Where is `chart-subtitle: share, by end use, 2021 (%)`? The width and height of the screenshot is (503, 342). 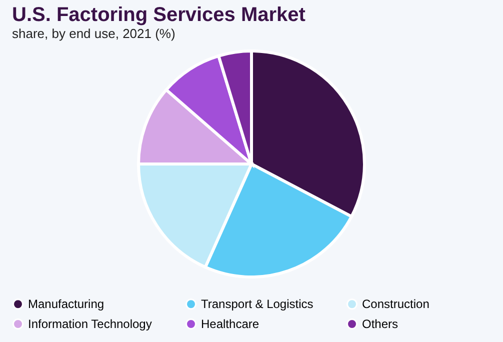 chart-subtitle: share, by end use, 2021 (%) is located at coordinates (94, 33).